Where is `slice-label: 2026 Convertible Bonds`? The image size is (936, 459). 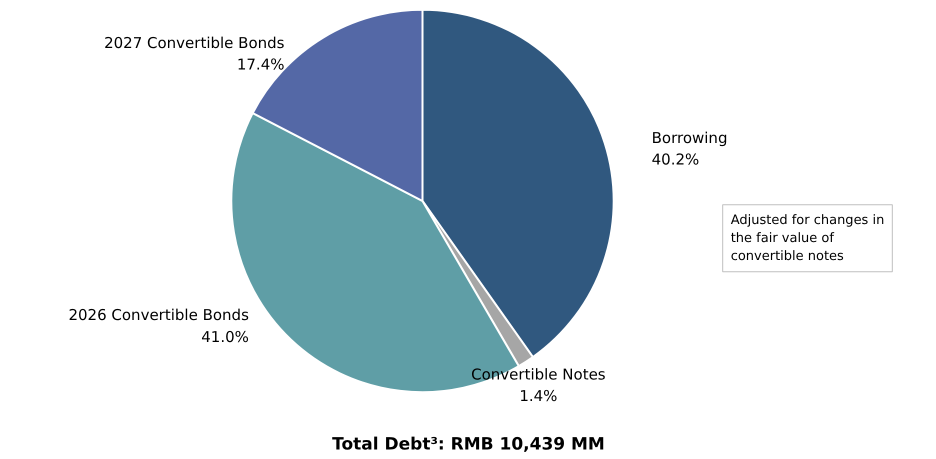 slice-label: 2026 Convertible Bonds is located at coordinates (159, 315).